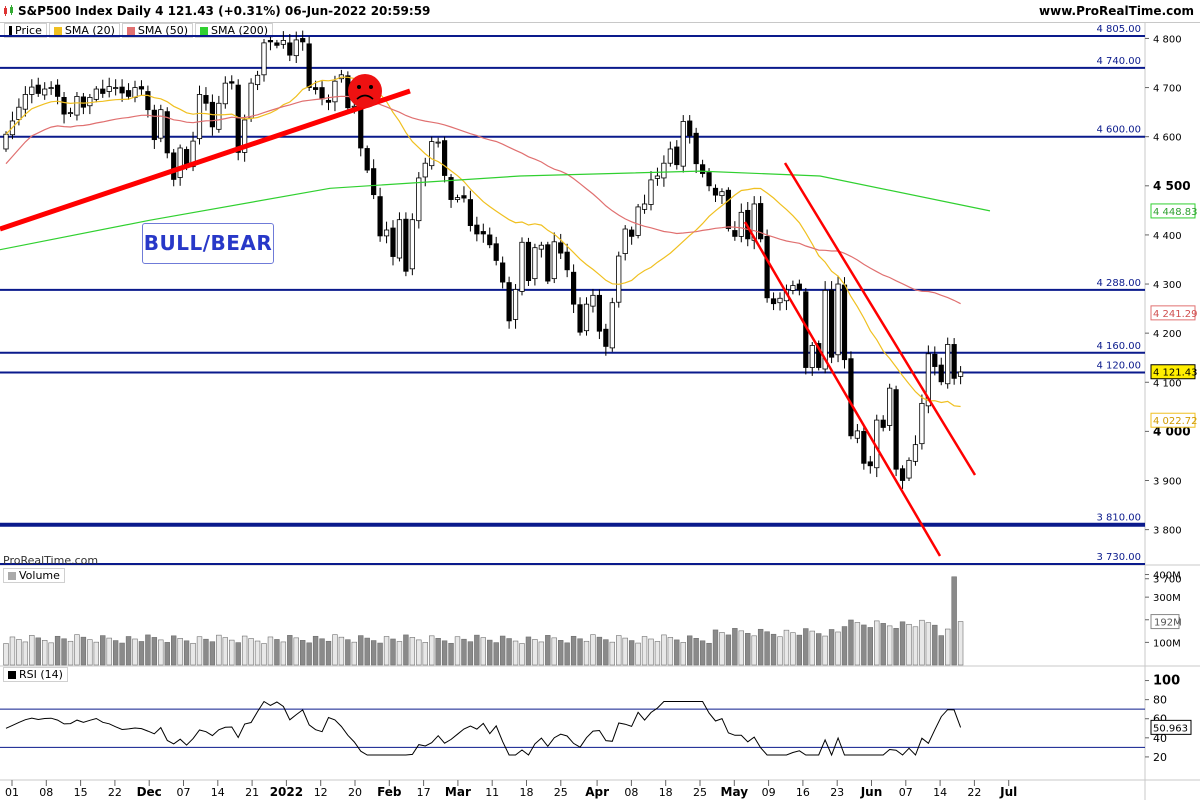 This screenshot has width=1200, height=800. What do you see at coordinates (1168, 623) in the screenshot?
I see `volume-last-text: 192M` at bounding box center [1168, 623].